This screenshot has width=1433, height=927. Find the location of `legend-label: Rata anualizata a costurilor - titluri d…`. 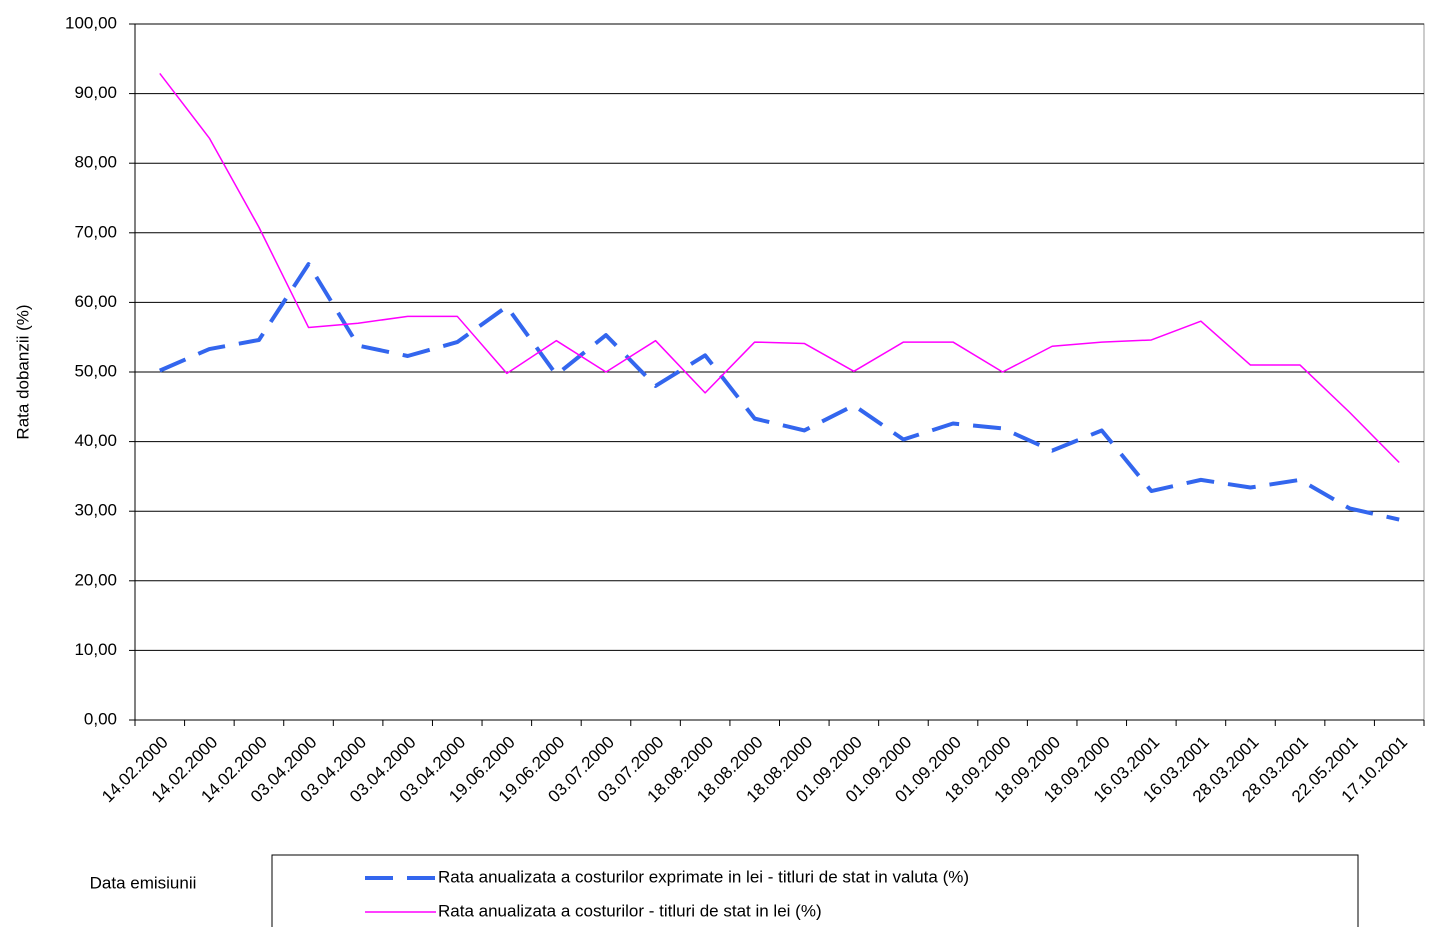

legend-label: Rata anualizata a costurilor - titluri d… is located at coordinates (630, 910).